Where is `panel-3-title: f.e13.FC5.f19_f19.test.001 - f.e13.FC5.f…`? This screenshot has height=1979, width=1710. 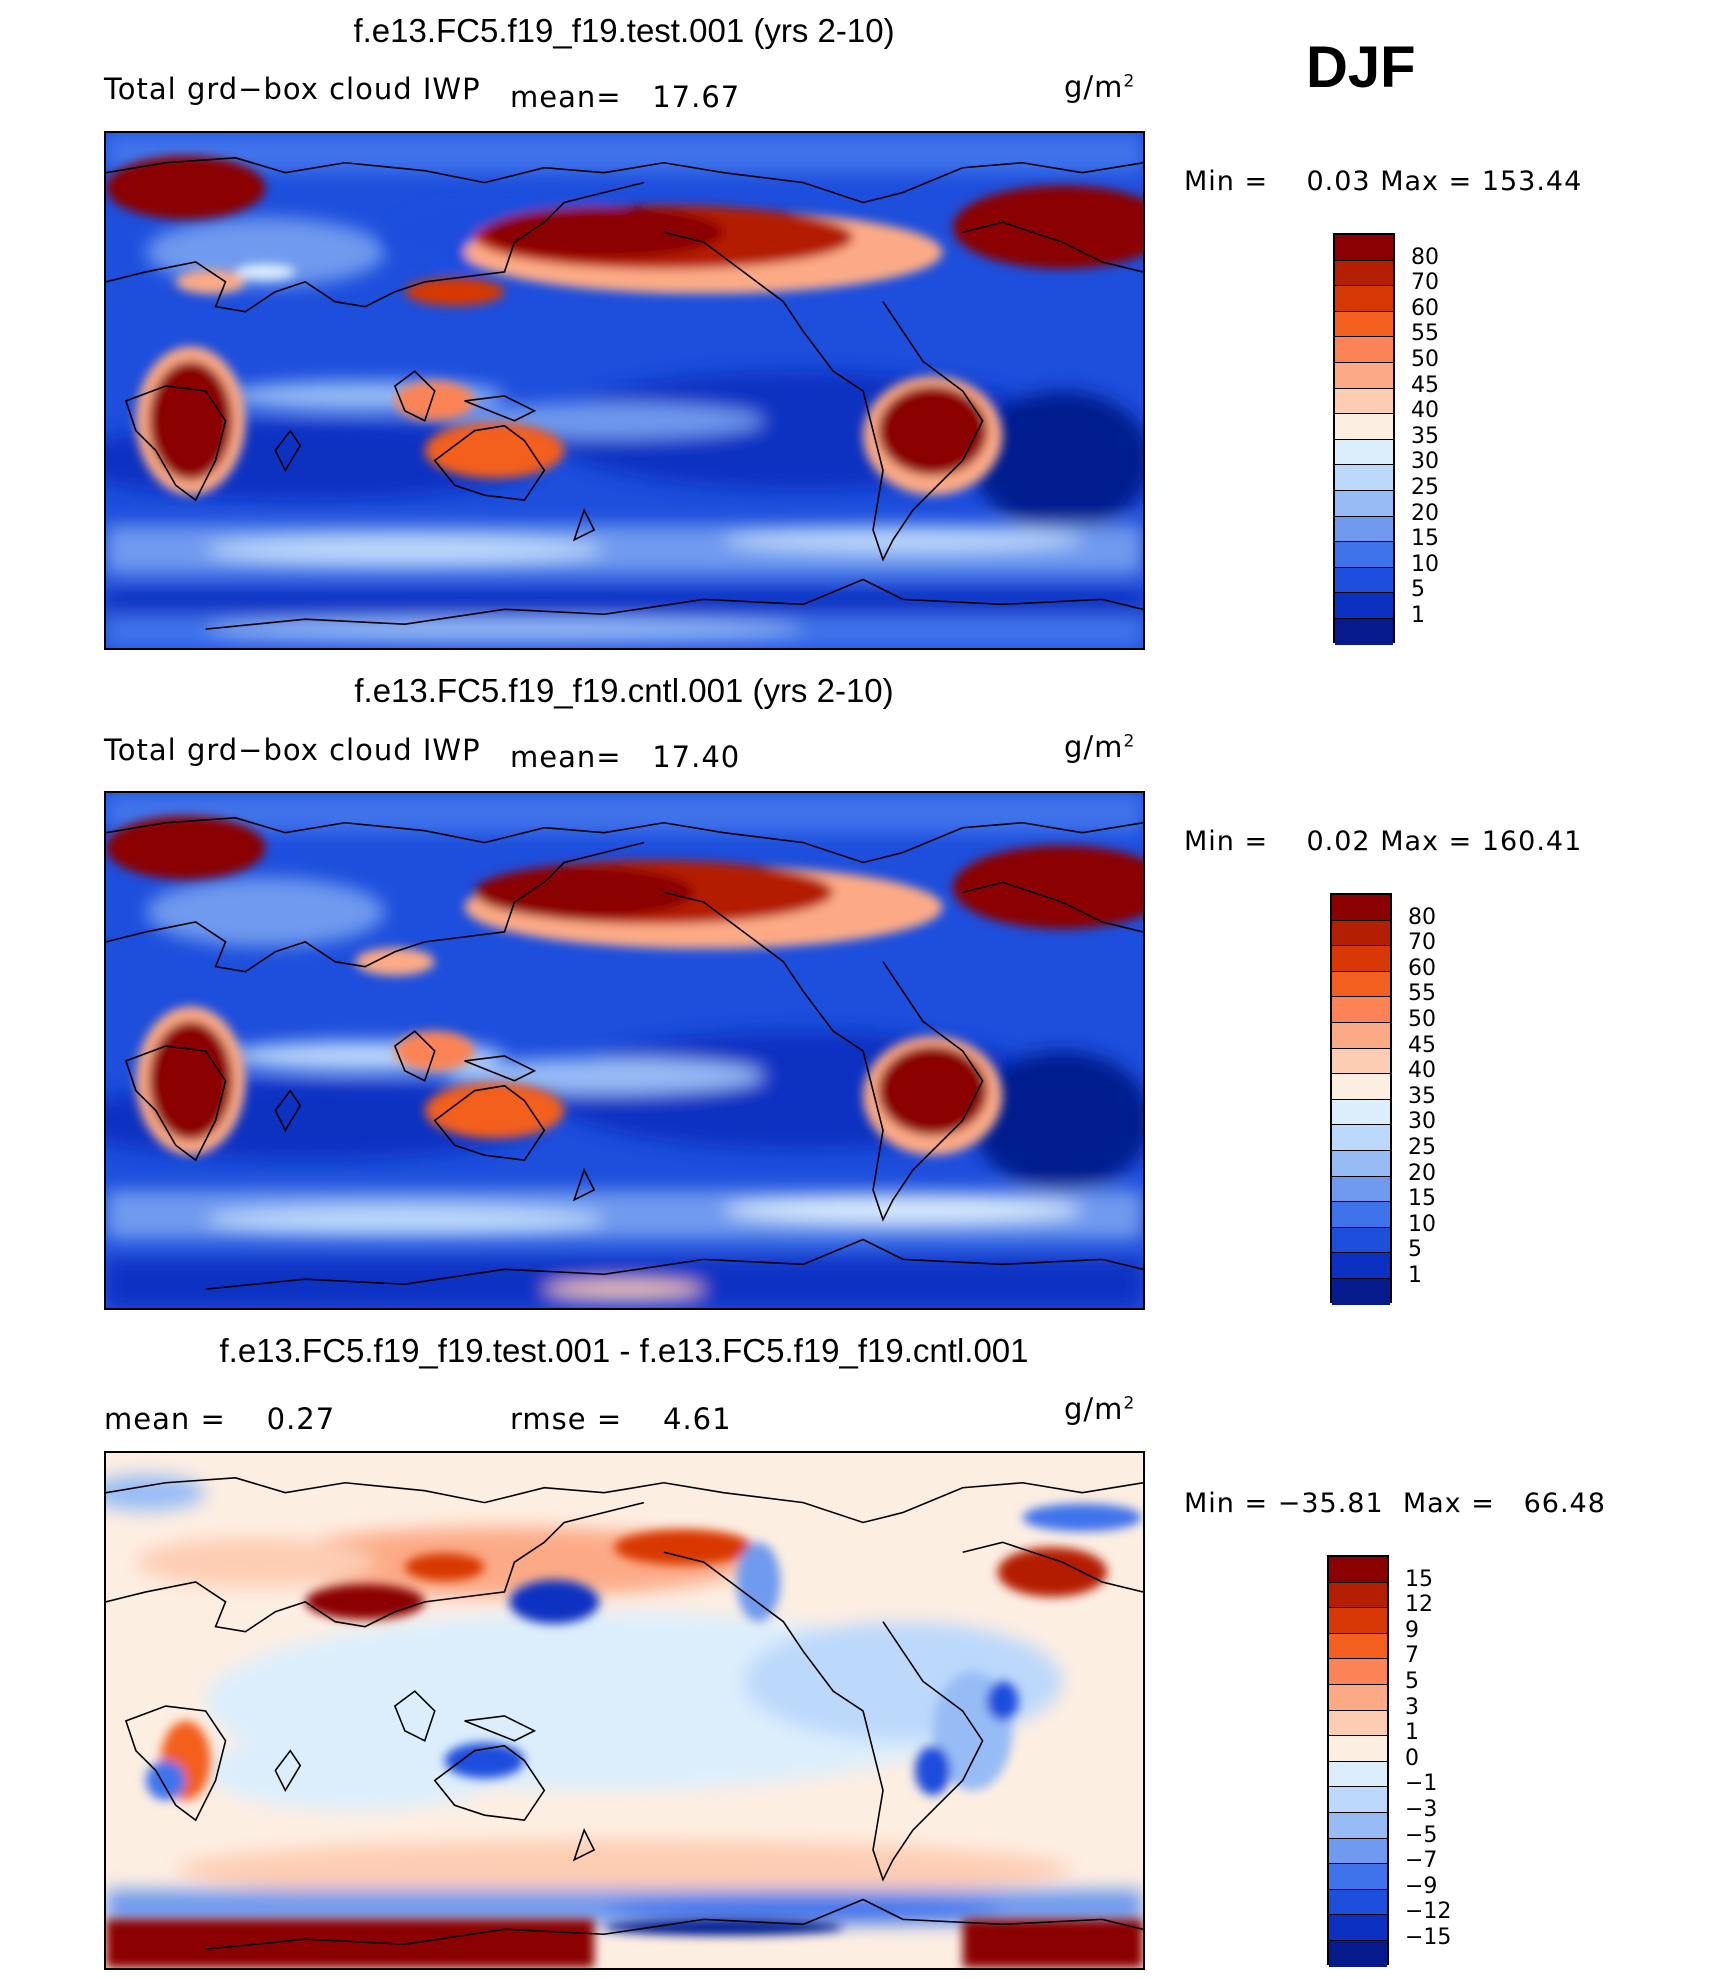 panel-3-title: f.e13.FC5.f19_f19.test.001 - f.e13.FC5.f… is located at coordinates (624, 1350).